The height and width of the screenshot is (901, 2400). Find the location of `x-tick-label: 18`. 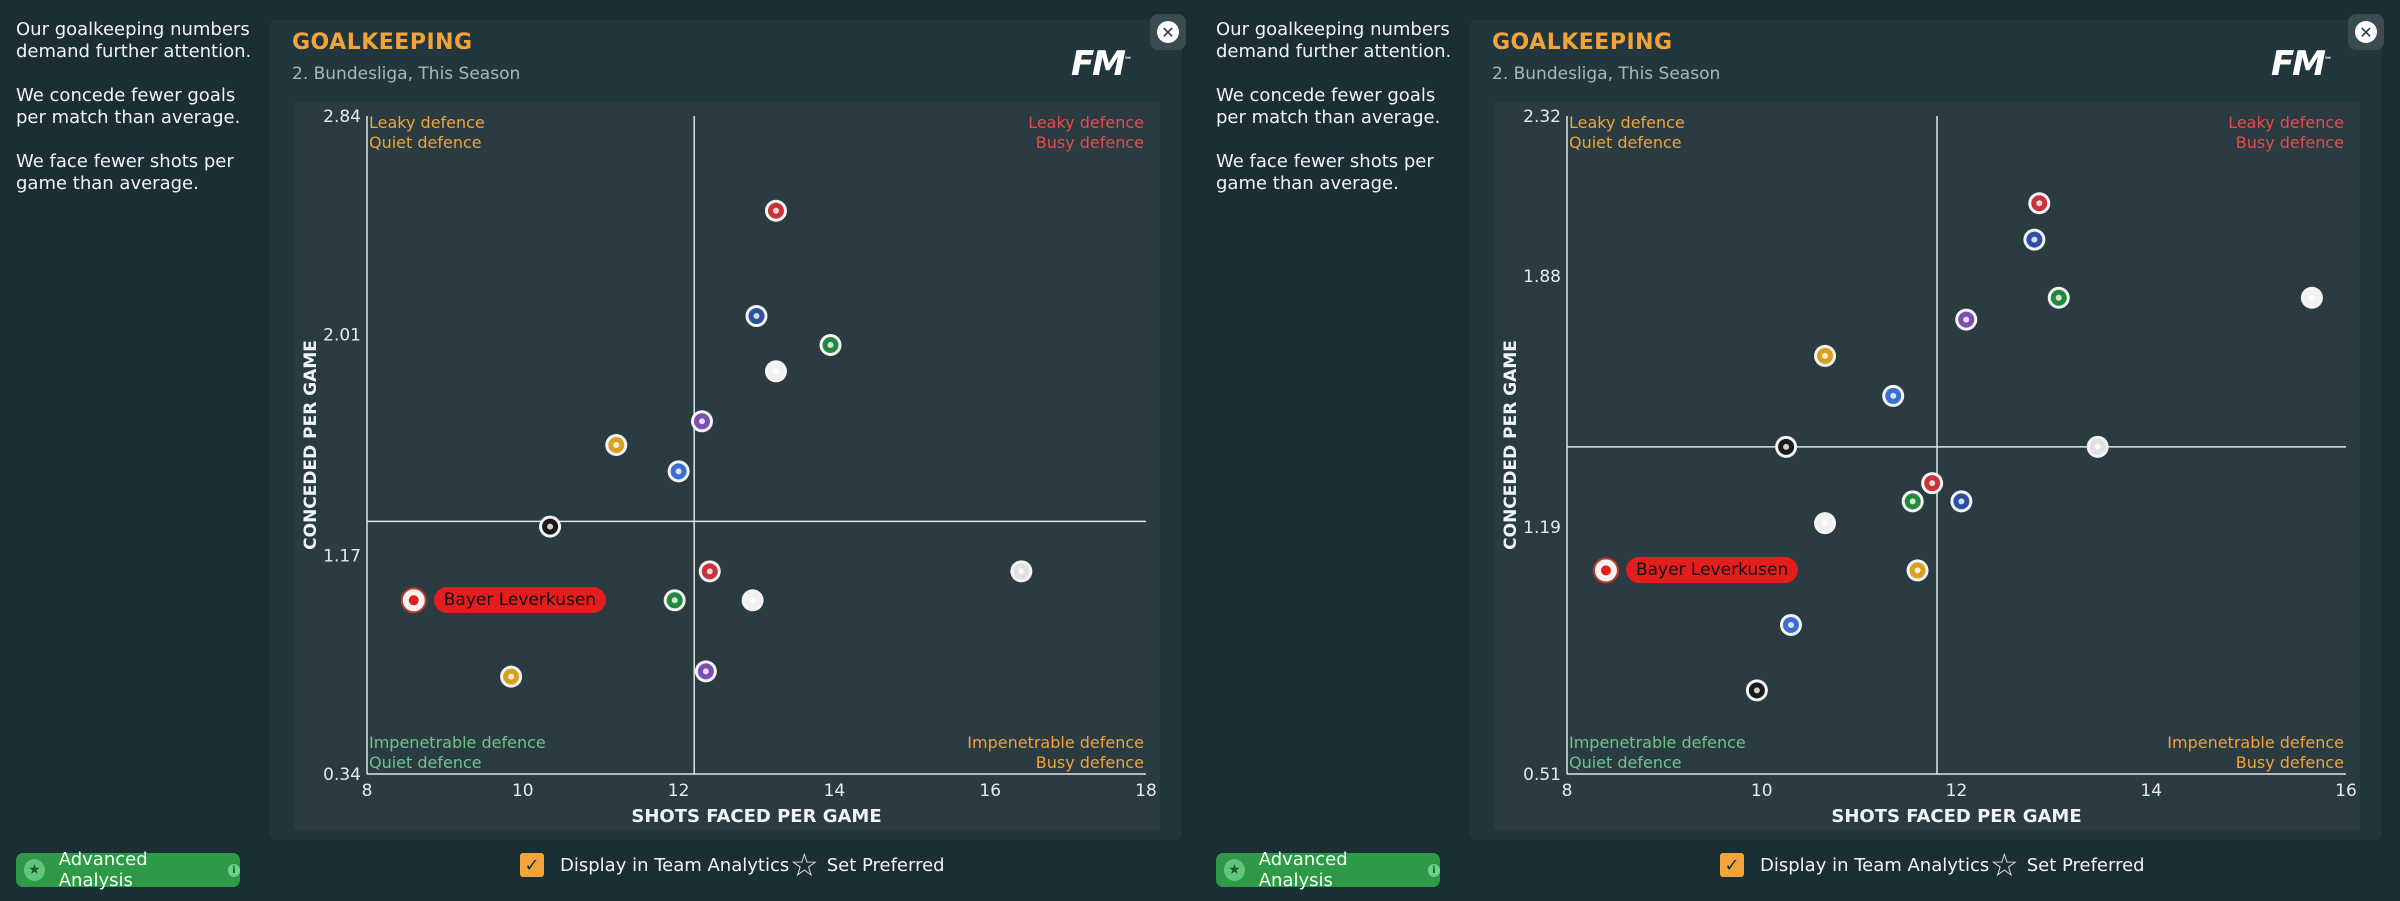

x-tick-label: 18 is located at coordinates (1146, 791).